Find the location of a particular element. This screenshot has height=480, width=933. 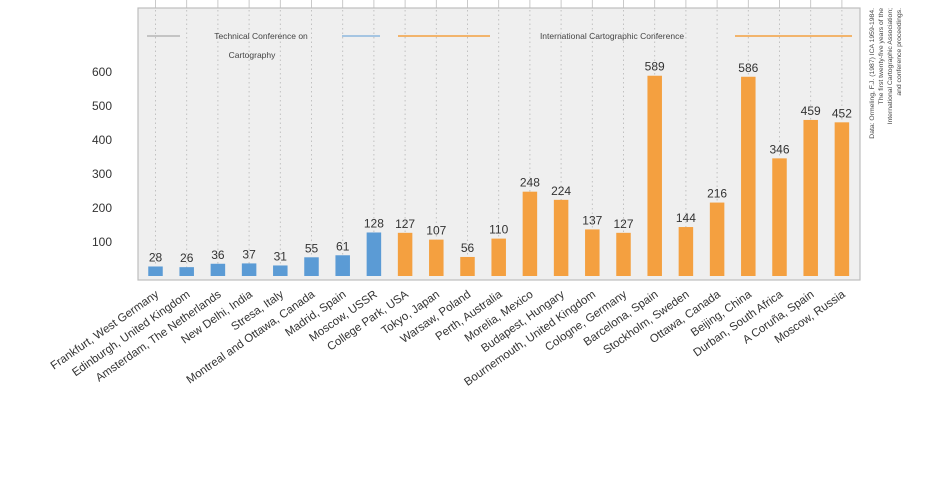

y-axis-ticks: 100 200 300 400 500 600 is located at coordinates (102, 157).